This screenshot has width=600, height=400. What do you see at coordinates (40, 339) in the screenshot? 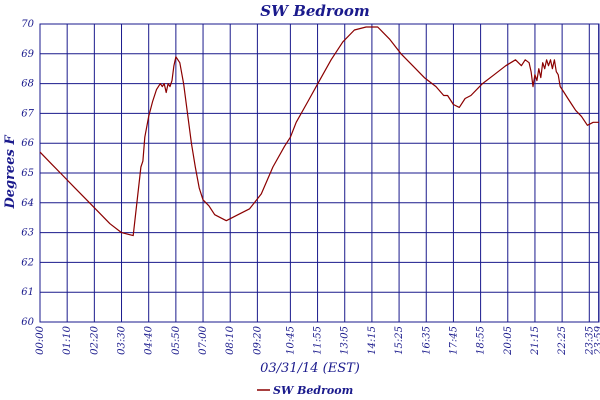
I see `x-tick-label: 00:00` at bounding box center [40, 339].